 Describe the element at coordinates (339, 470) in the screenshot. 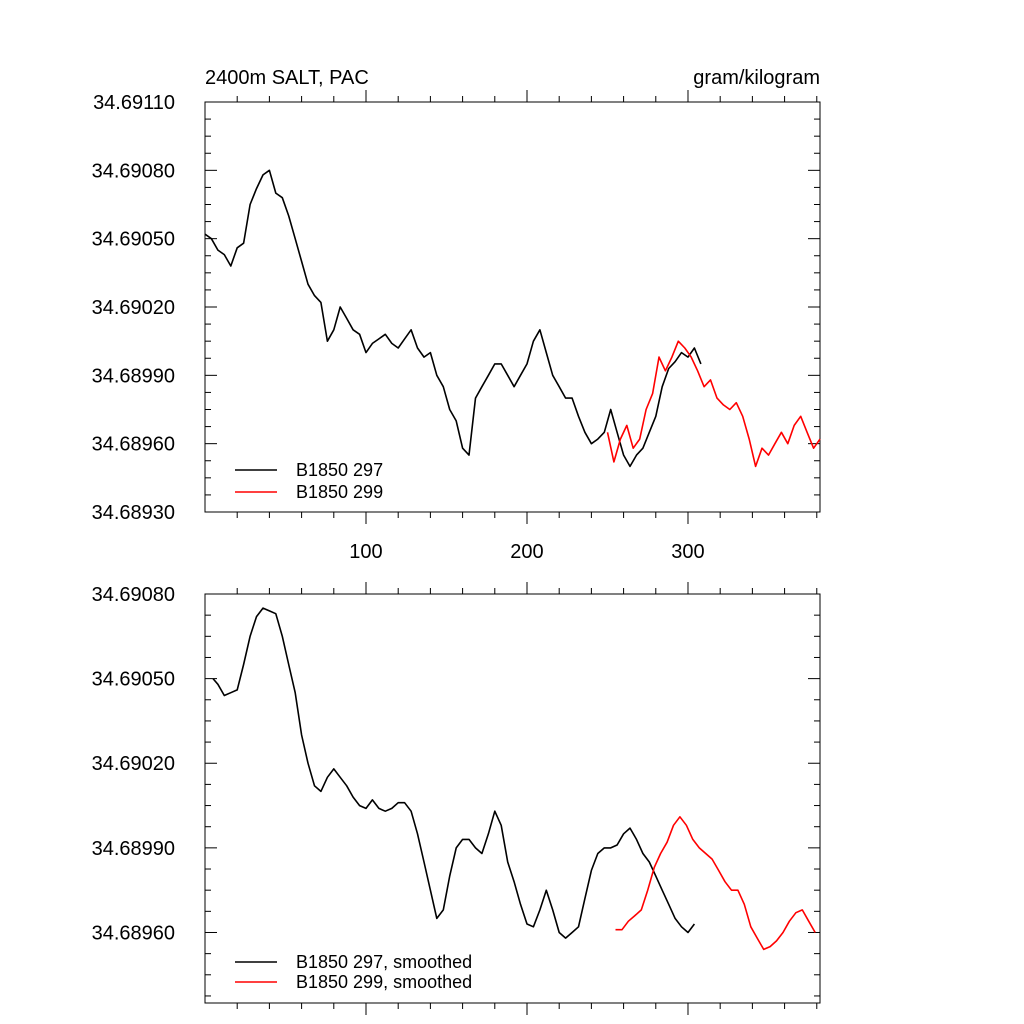

I see `legend-label: B1850 297` at that location.